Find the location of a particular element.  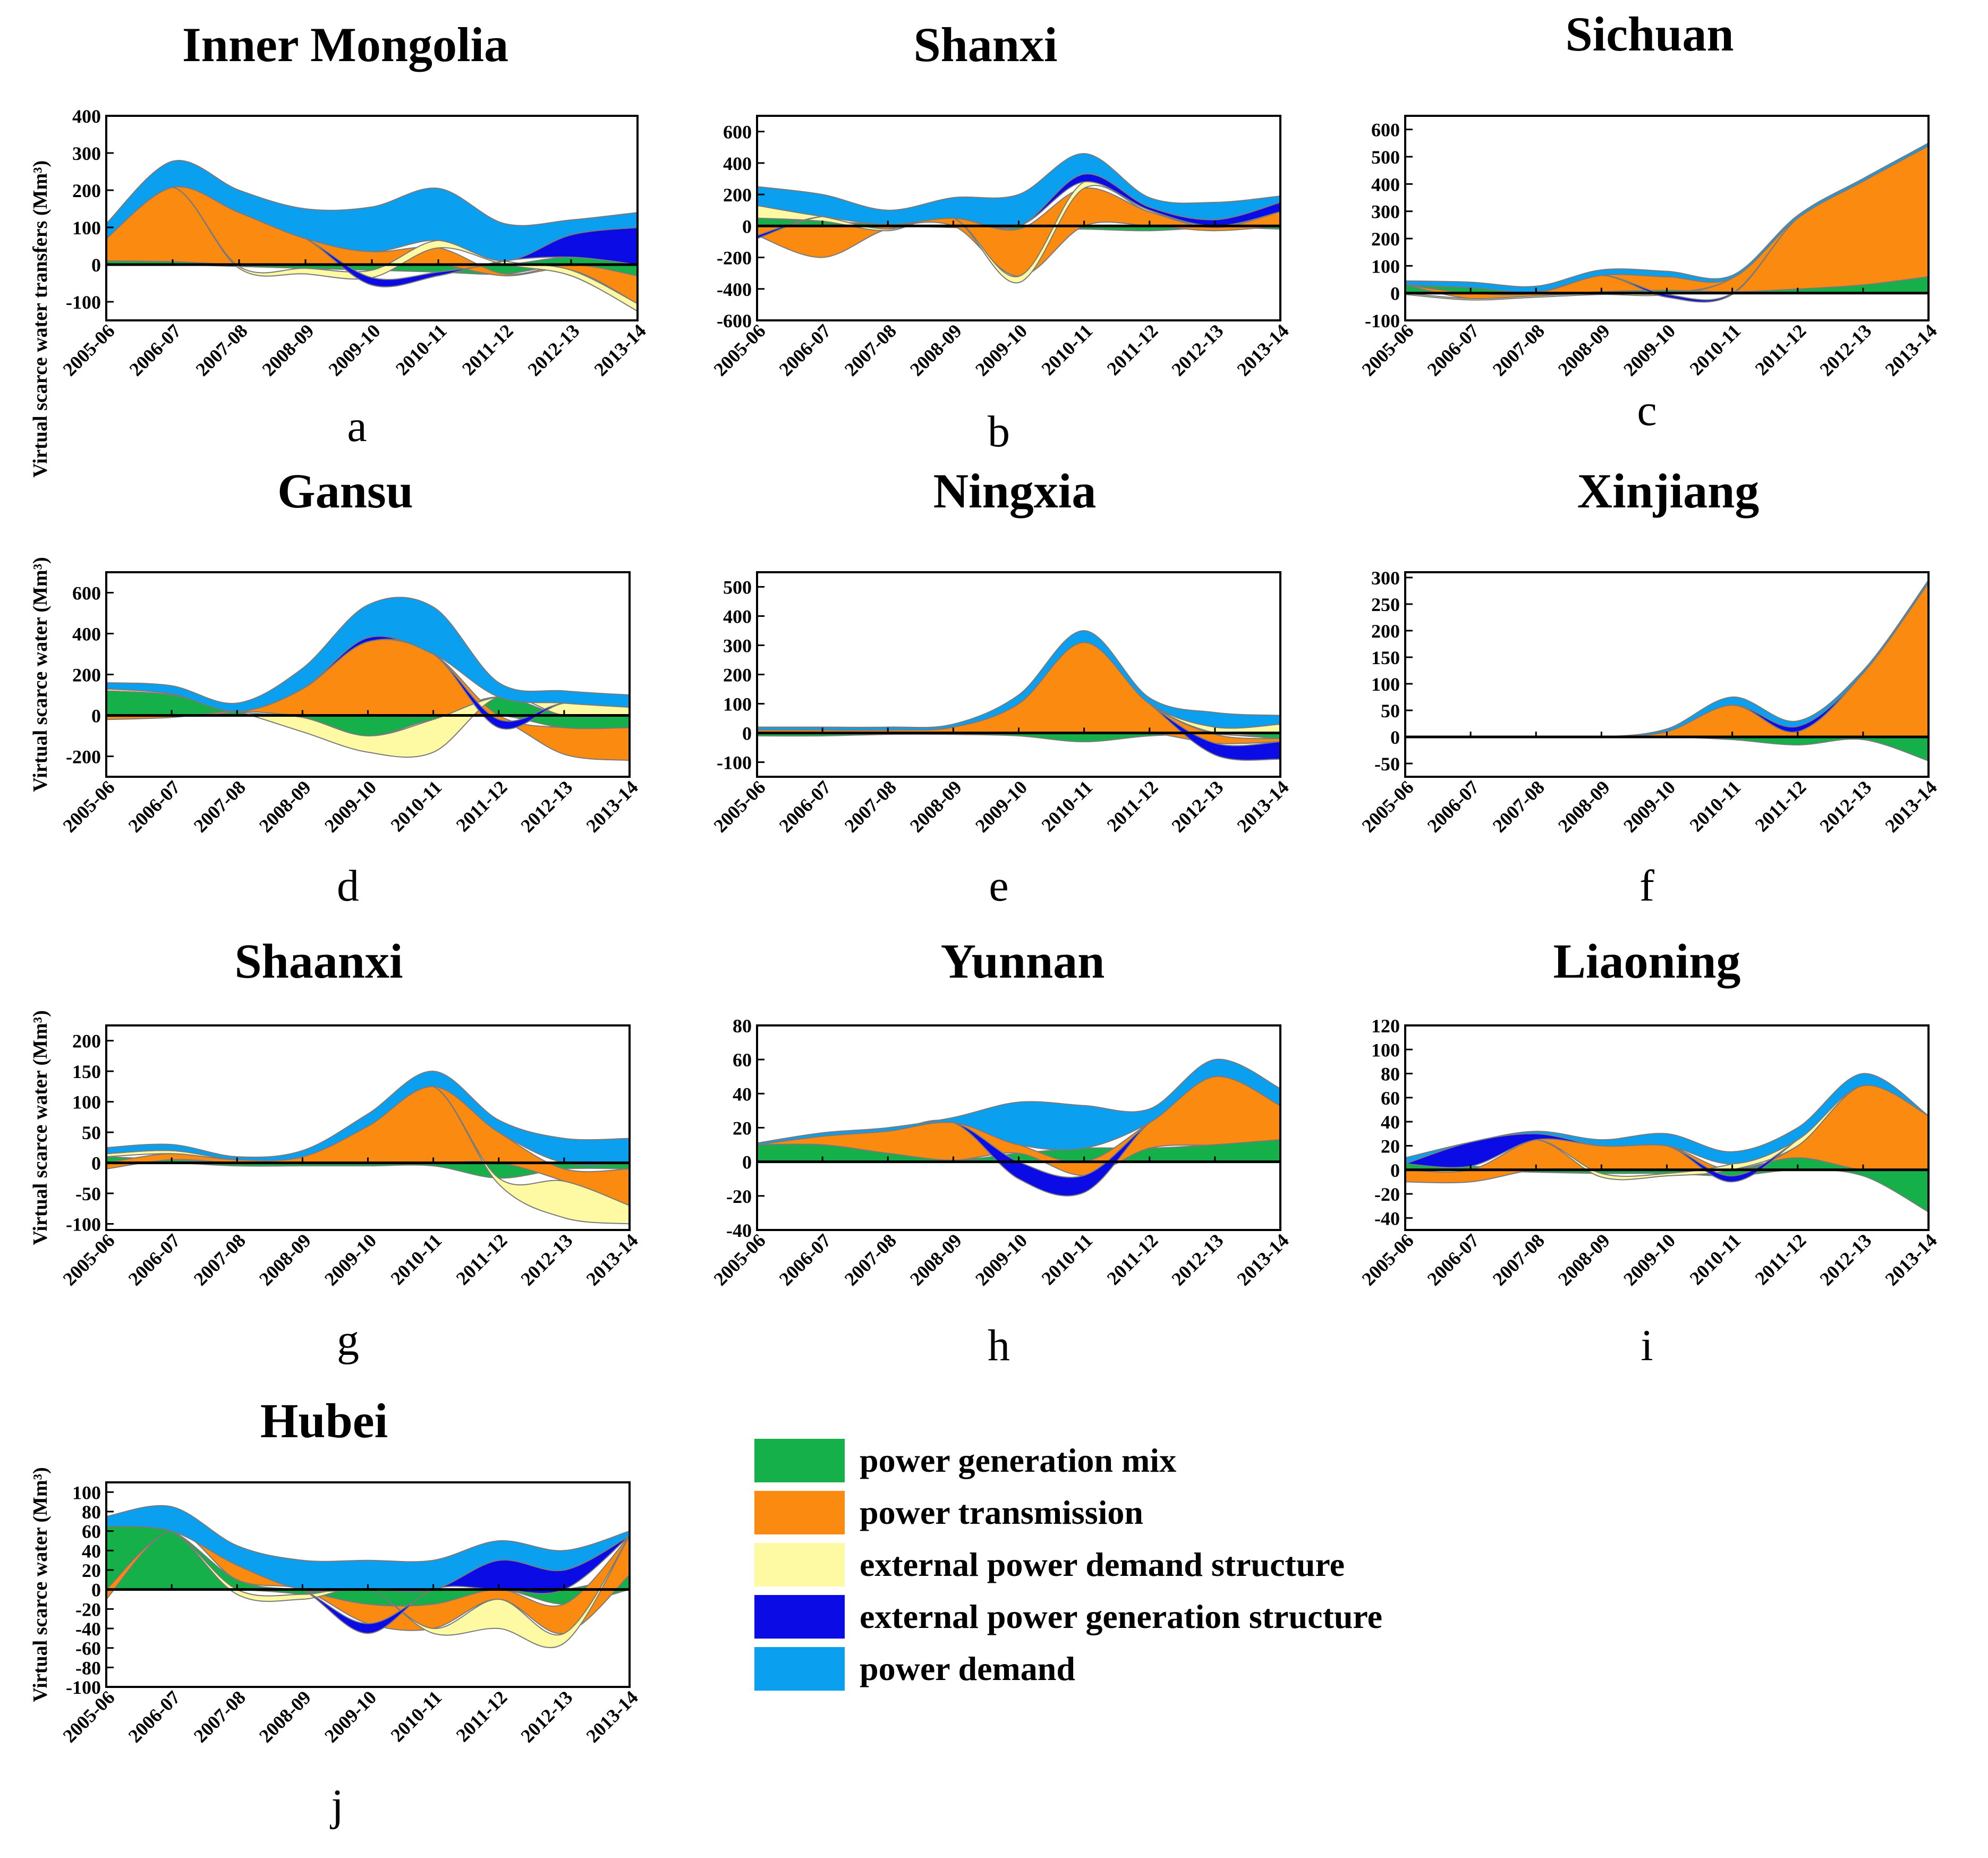

legend-item-power-generation-mix: power generation mix is located at coordinates (1068, 1461).